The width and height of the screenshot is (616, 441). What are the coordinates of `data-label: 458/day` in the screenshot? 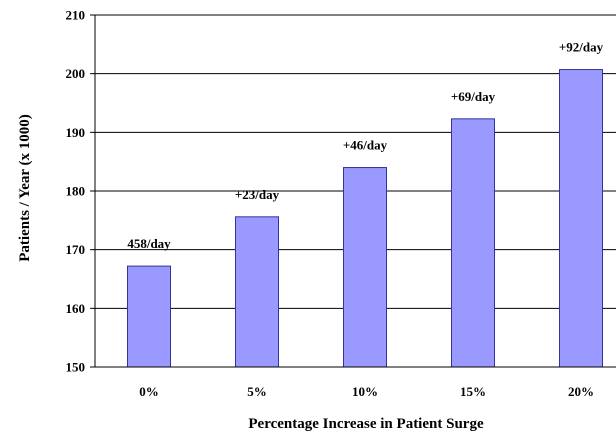 It's located at (149, 243).